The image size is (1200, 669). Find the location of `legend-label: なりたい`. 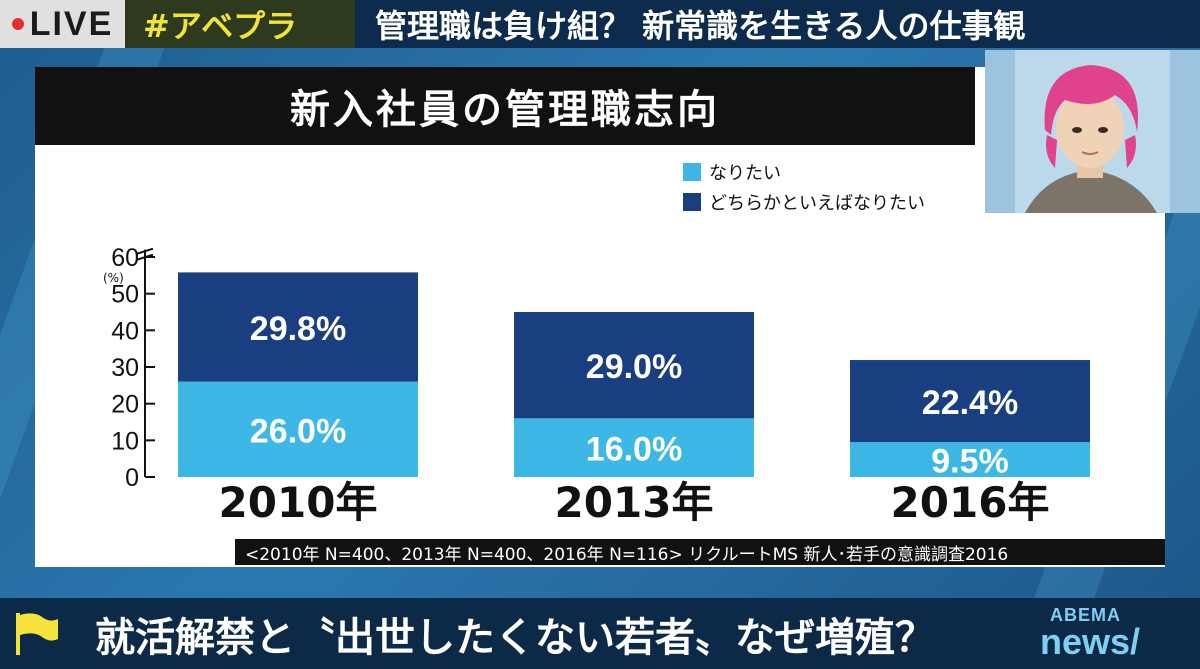

legend-label: なりたい is located at coordinates (745, 173).